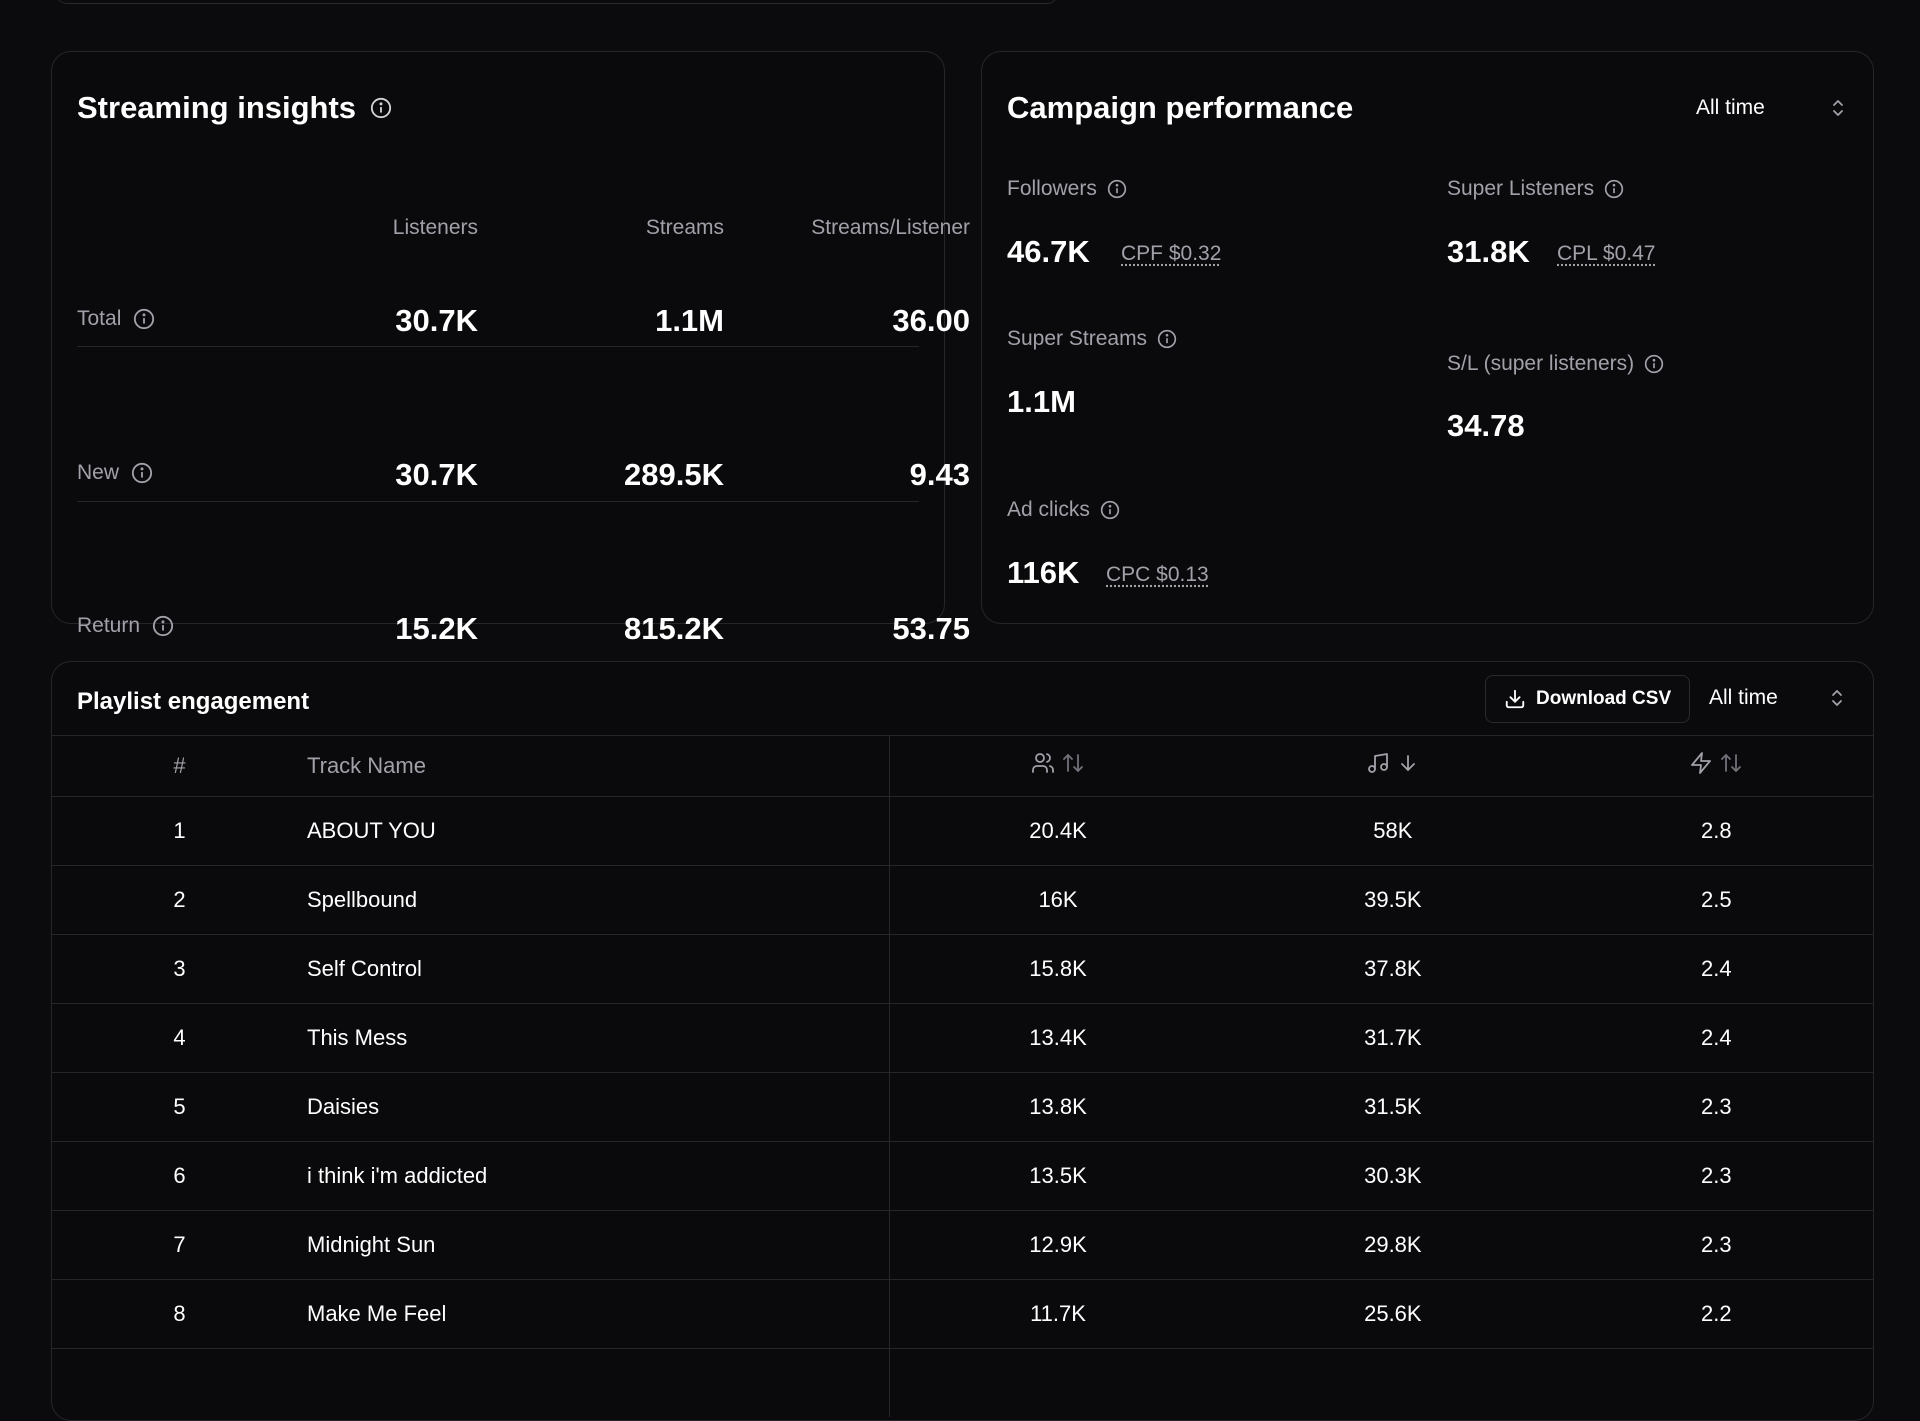 Image resolution: width=1920 pixels, height=1421 pixels. I want to click on sl-ratio-label-text: S/L (super listeners), so click(1541, 363).